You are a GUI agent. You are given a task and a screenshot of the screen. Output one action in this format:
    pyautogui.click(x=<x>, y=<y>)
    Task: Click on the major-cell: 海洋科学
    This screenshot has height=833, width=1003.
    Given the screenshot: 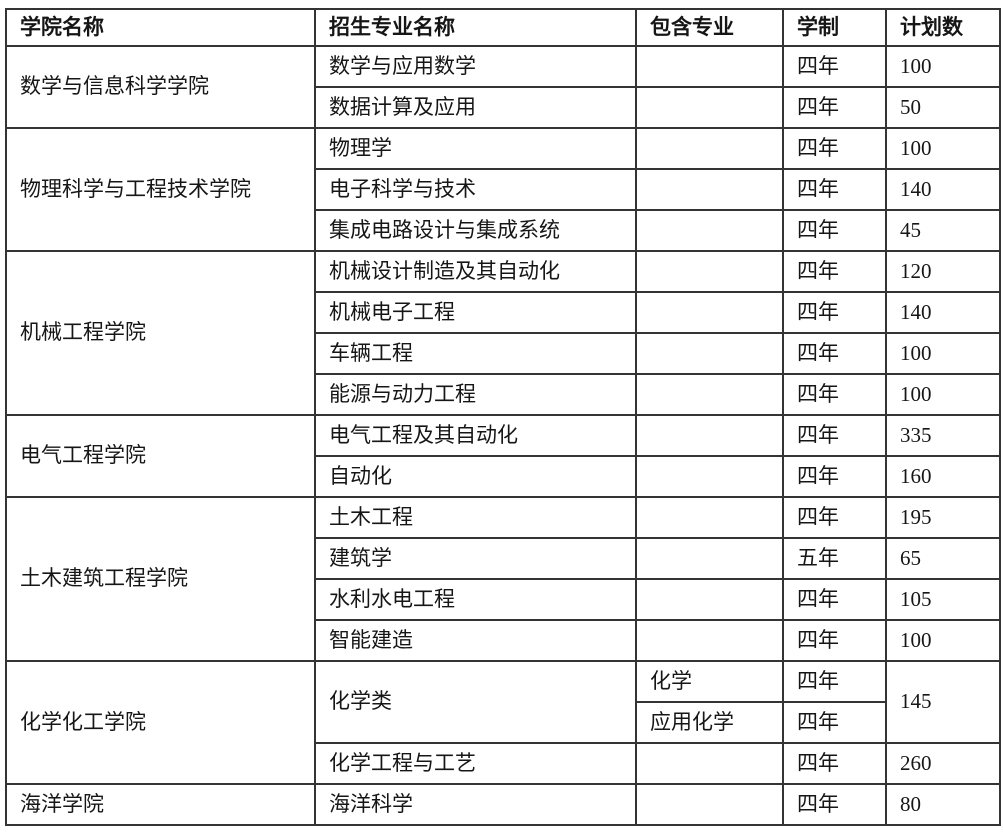 What is the action you would take?
    pyautogui.click(x=475, y=804)
    